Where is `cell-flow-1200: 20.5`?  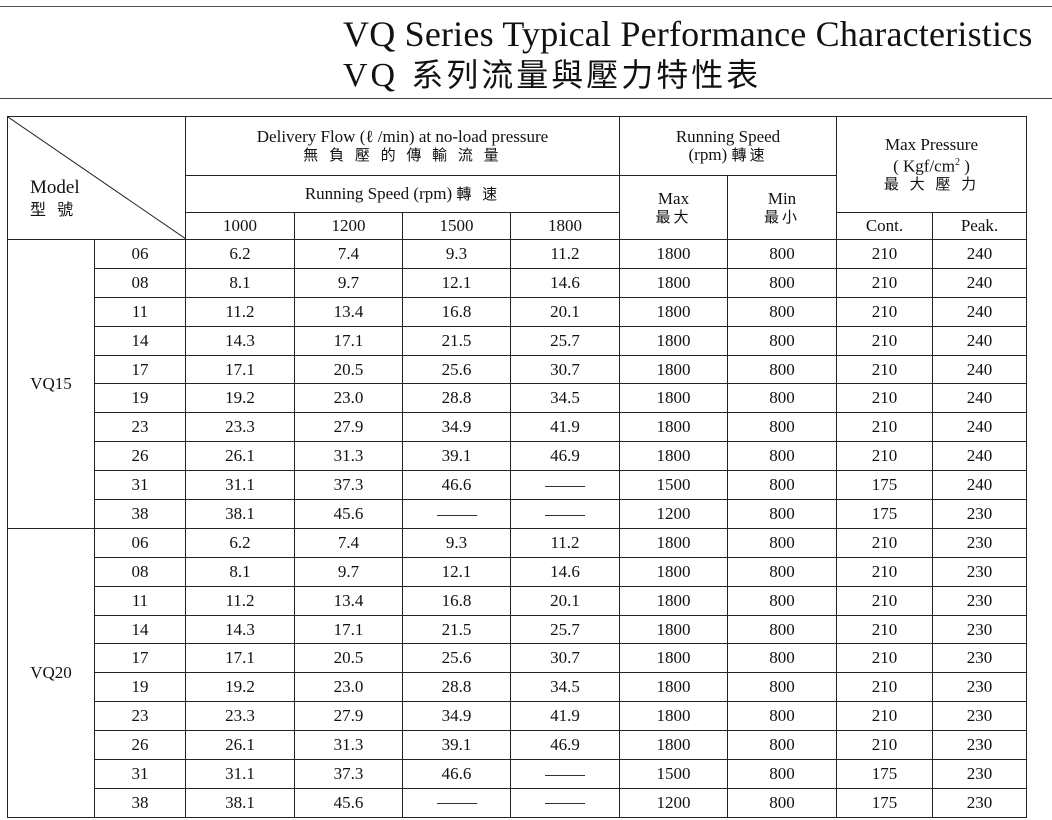
cell-flow-1200: 20.5 is located at coordinates (348, 369).